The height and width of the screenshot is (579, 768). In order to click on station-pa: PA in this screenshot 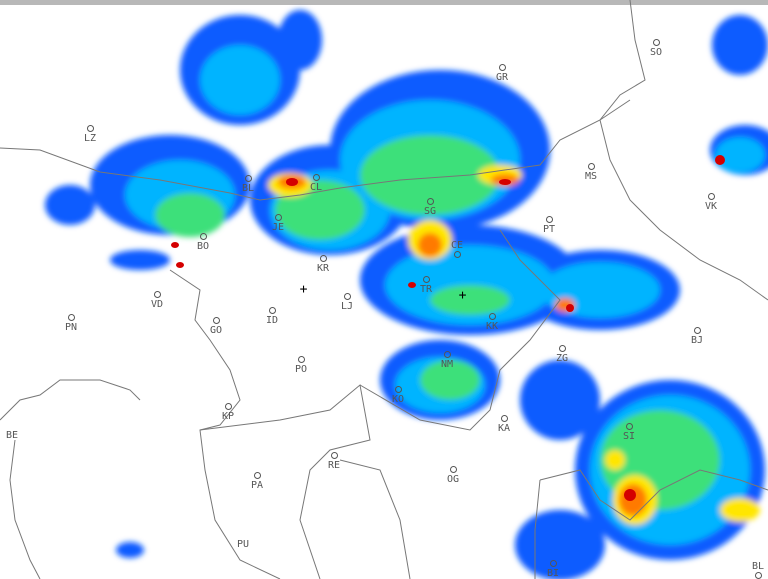, I will do `click(257, 481)`.